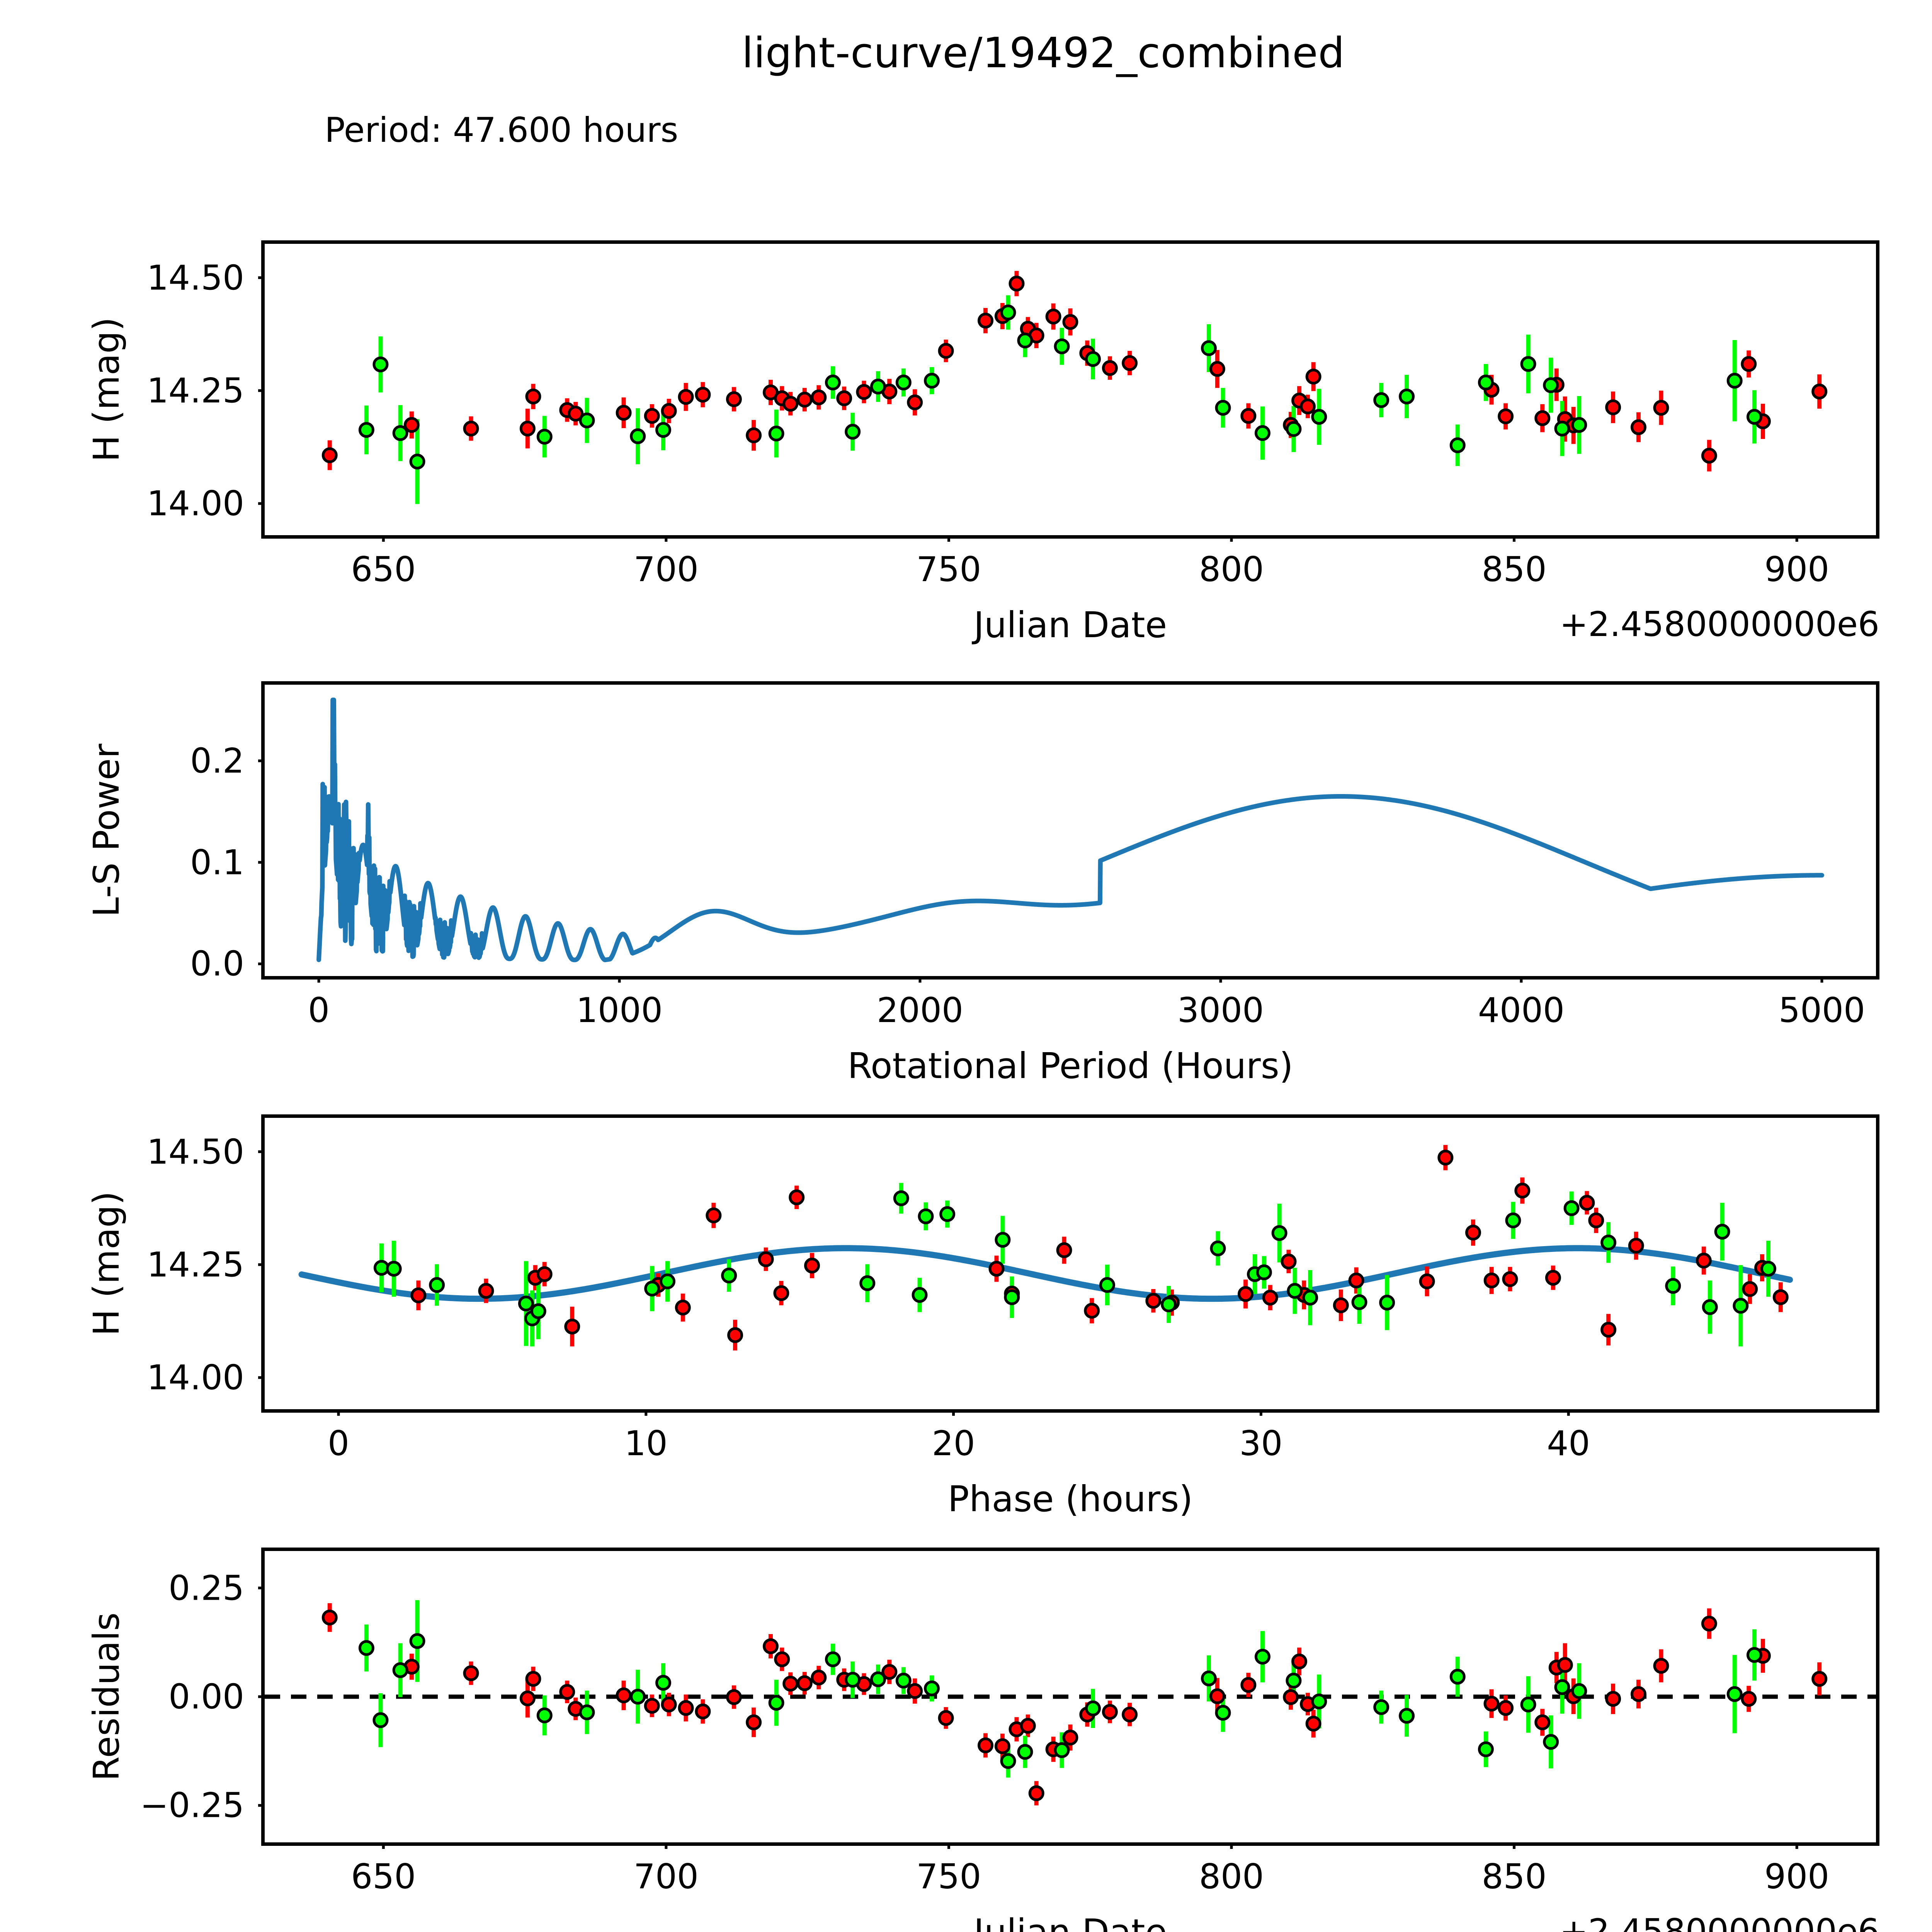 This screenshot has height=1932, width=1932. I want to click on residuals-vs-time-canvas, so click(1067, 1718).